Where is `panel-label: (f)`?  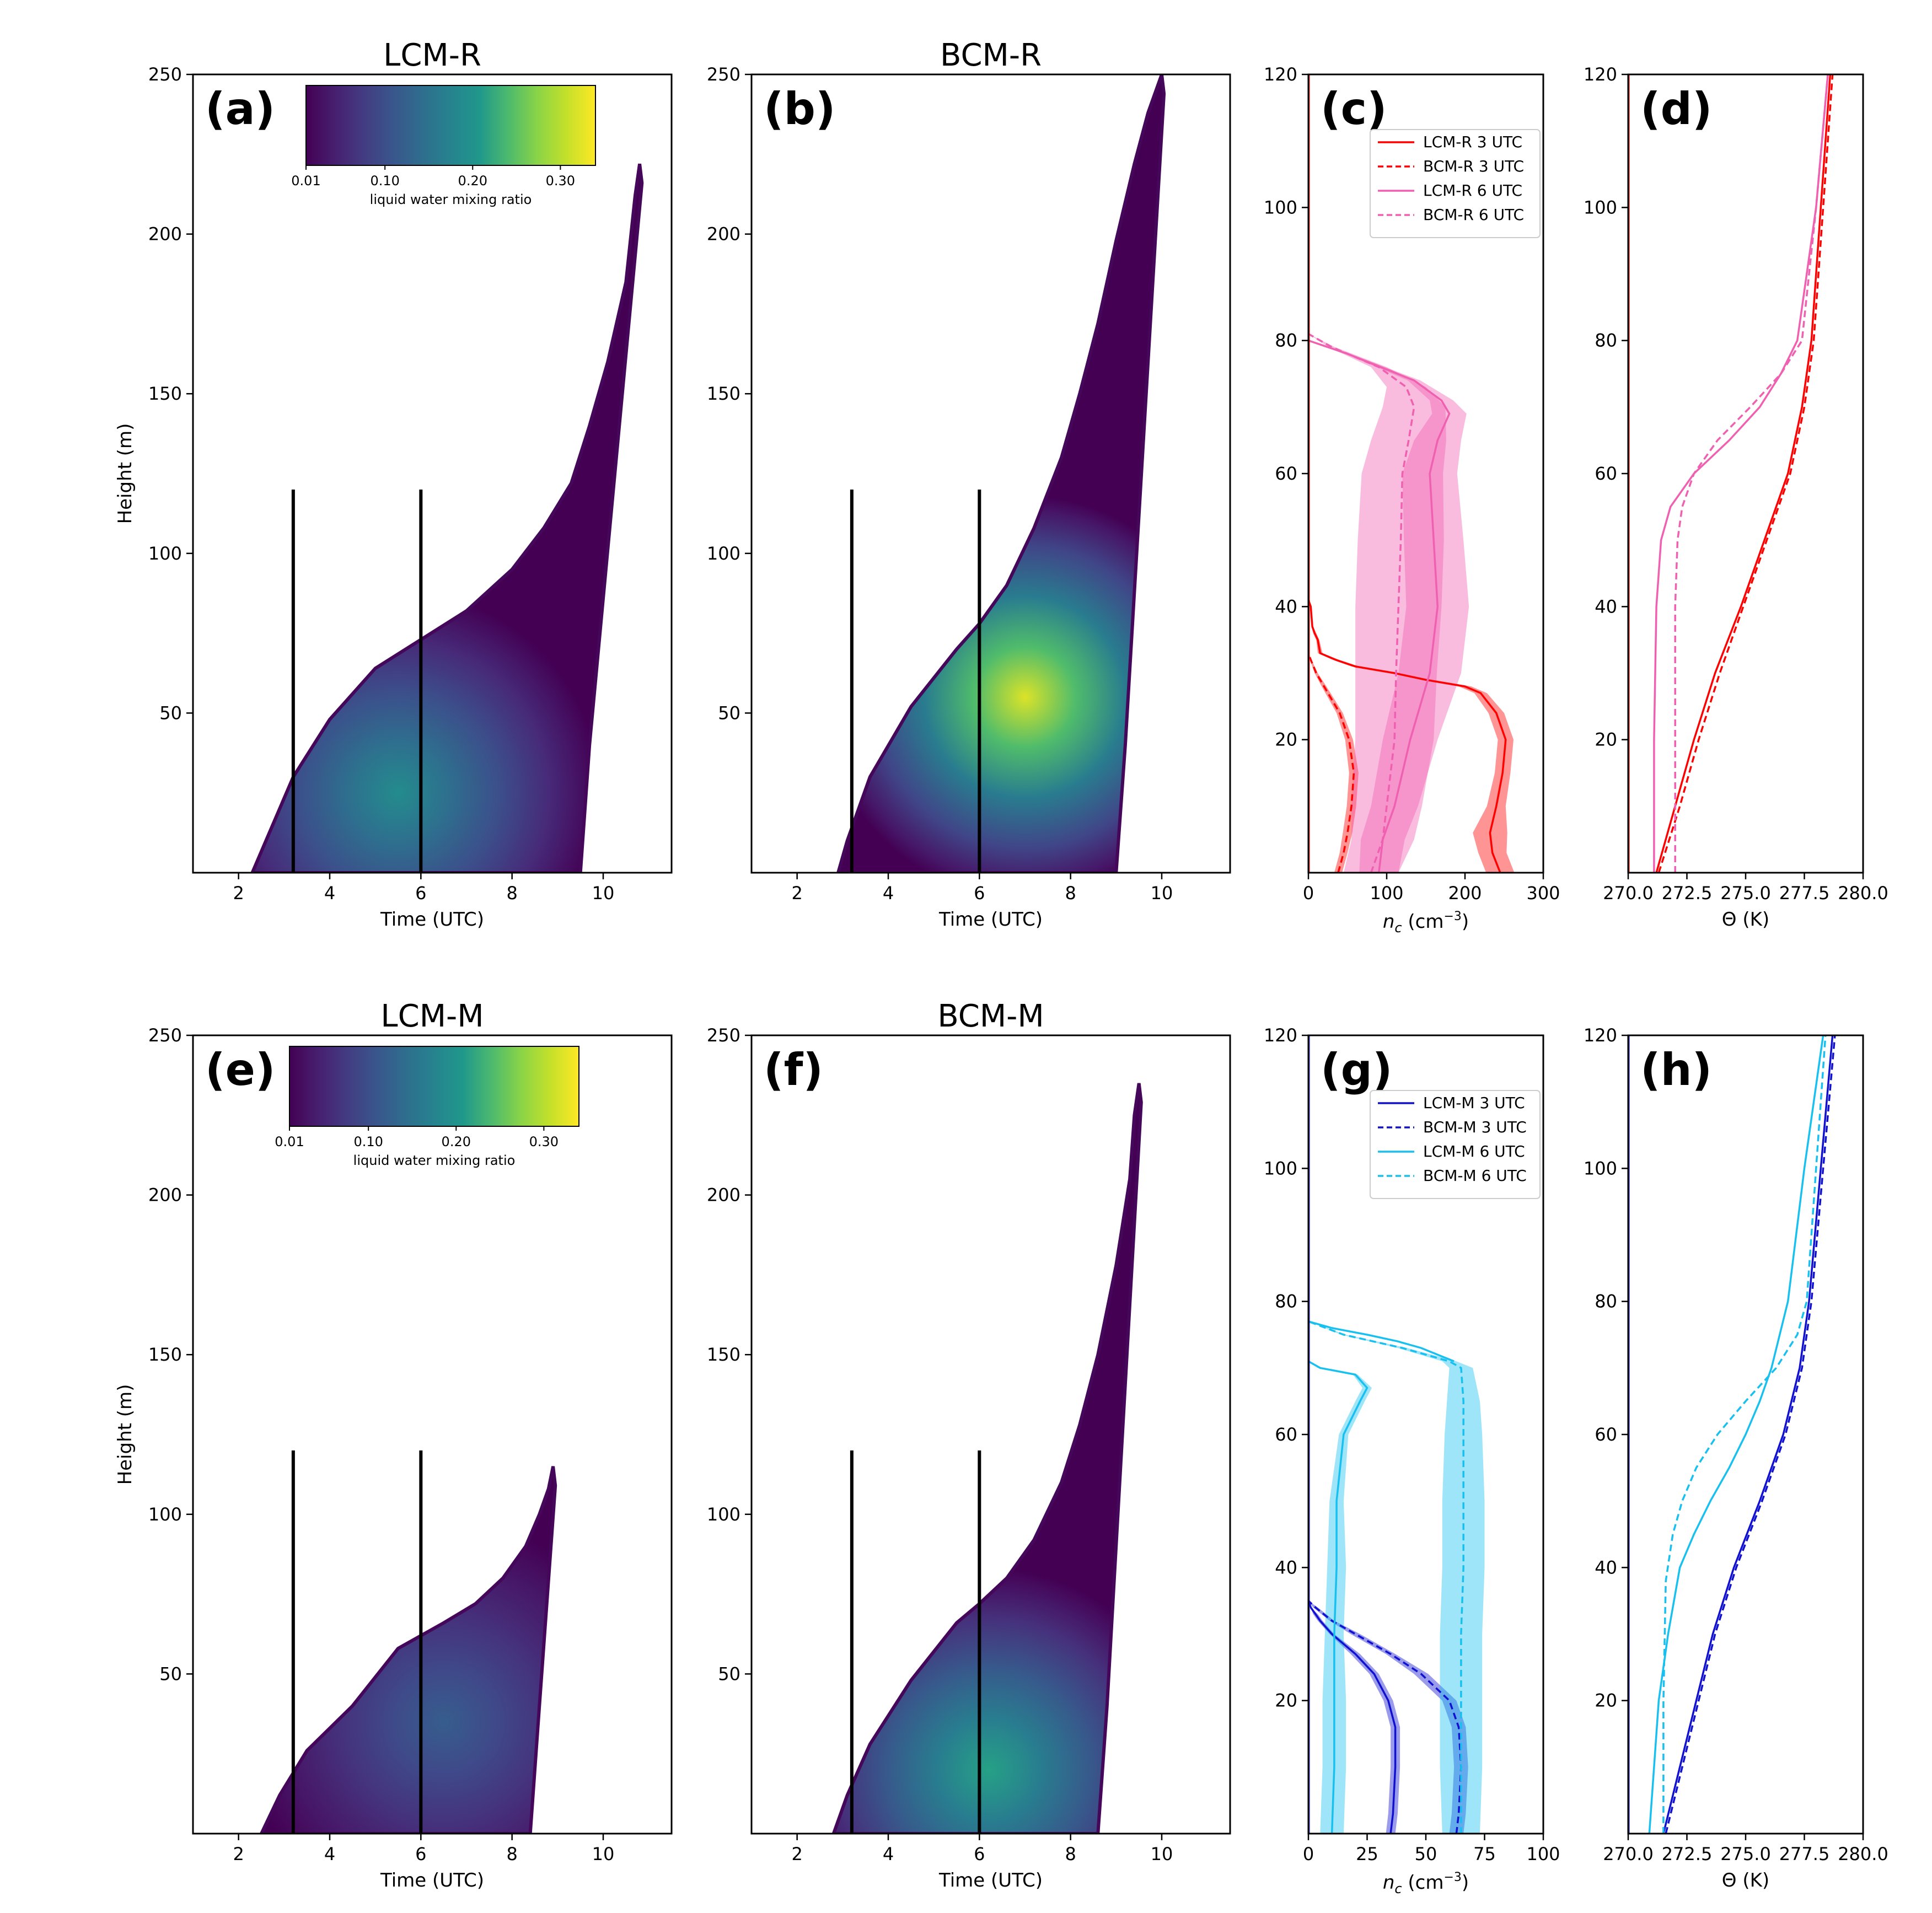 panel-label: (f) is located at coordinates (793, 1069).